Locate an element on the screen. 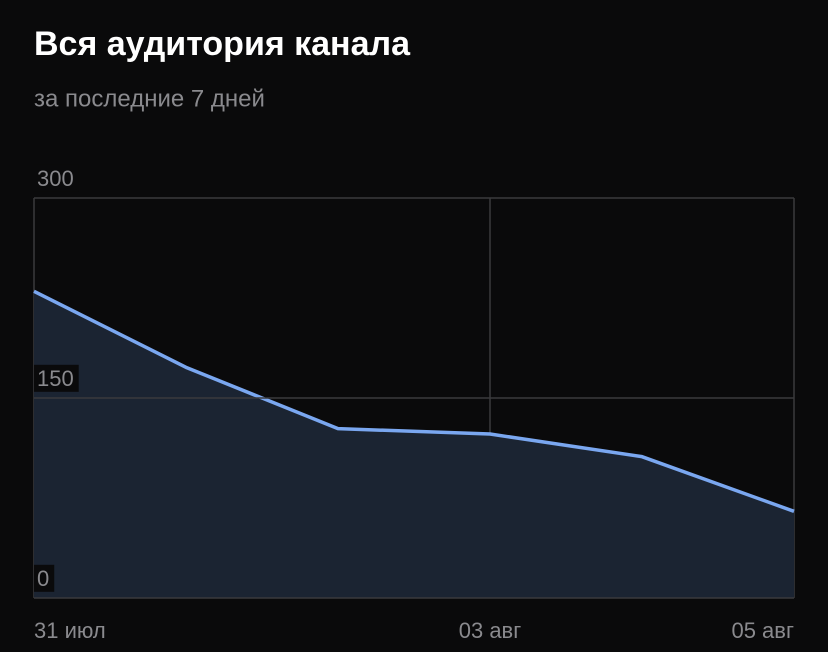 The image size is (828, 652). y-tick-label: 0 is located at coordinates (43, 578).